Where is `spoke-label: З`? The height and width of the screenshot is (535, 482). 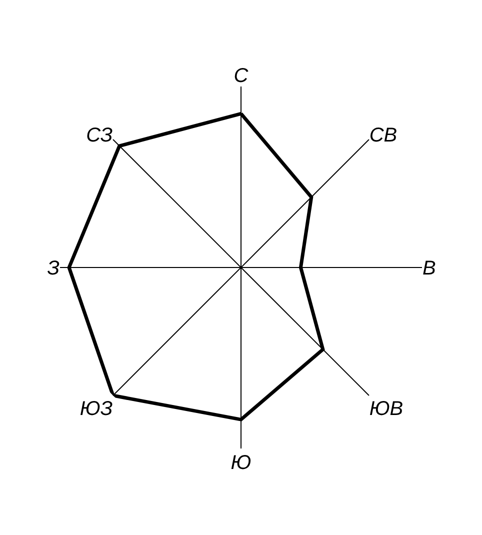
spoke-label: З is located at coordinates (53, 269).